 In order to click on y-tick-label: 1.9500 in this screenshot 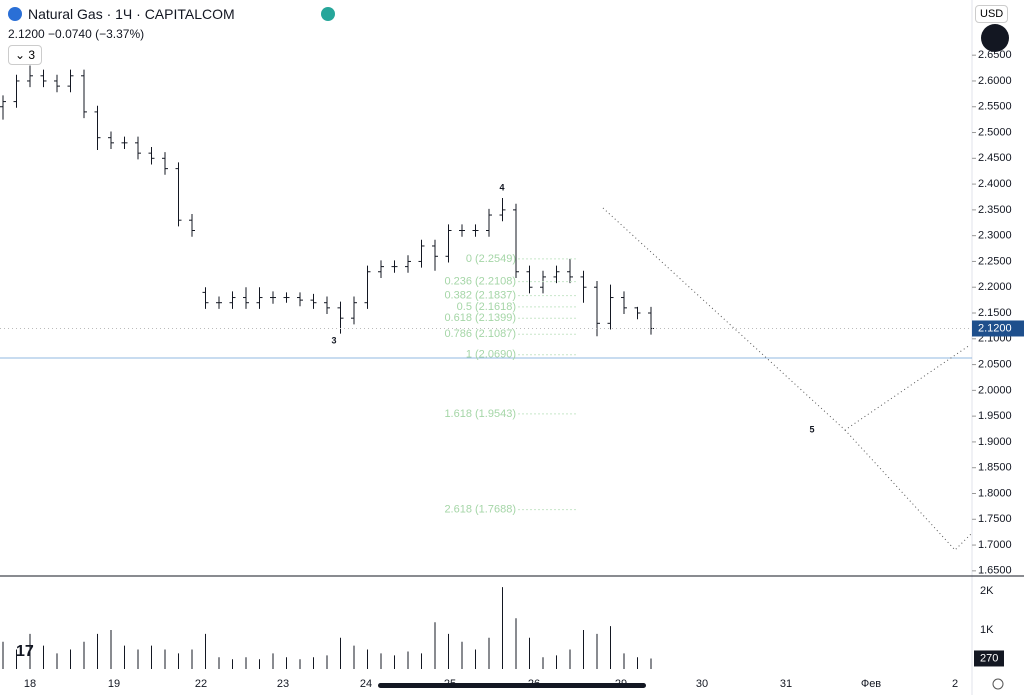, I will do `click(995, 416)`.